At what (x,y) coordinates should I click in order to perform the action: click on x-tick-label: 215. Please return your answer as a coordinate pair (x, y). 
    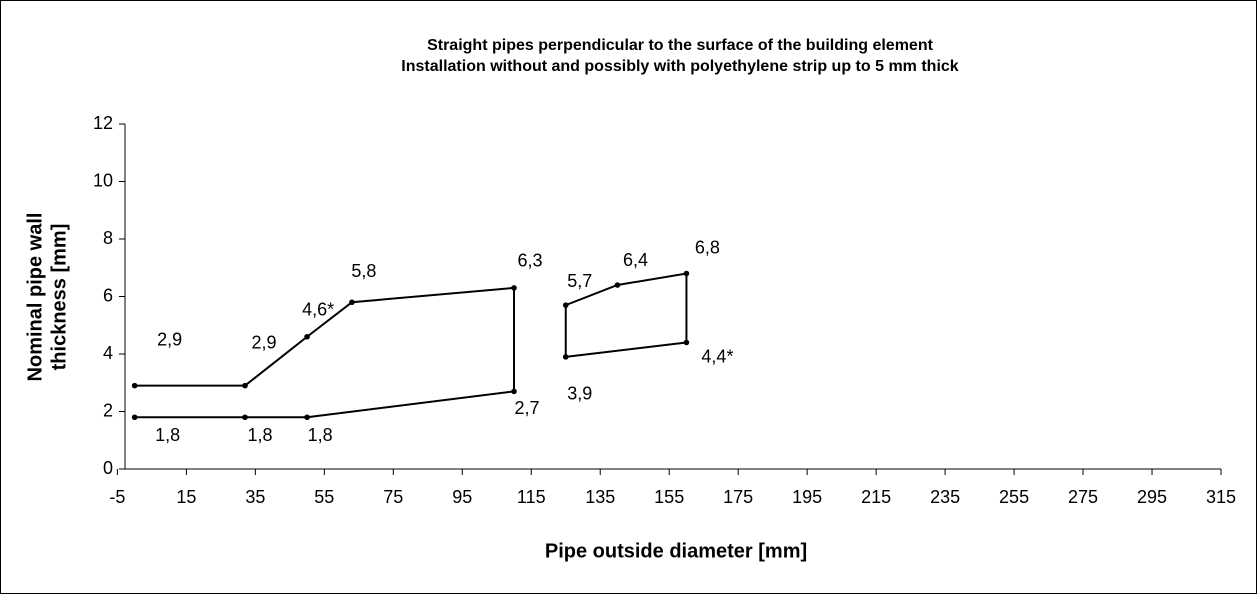
    Looking at the image, I should click on (876, 497).